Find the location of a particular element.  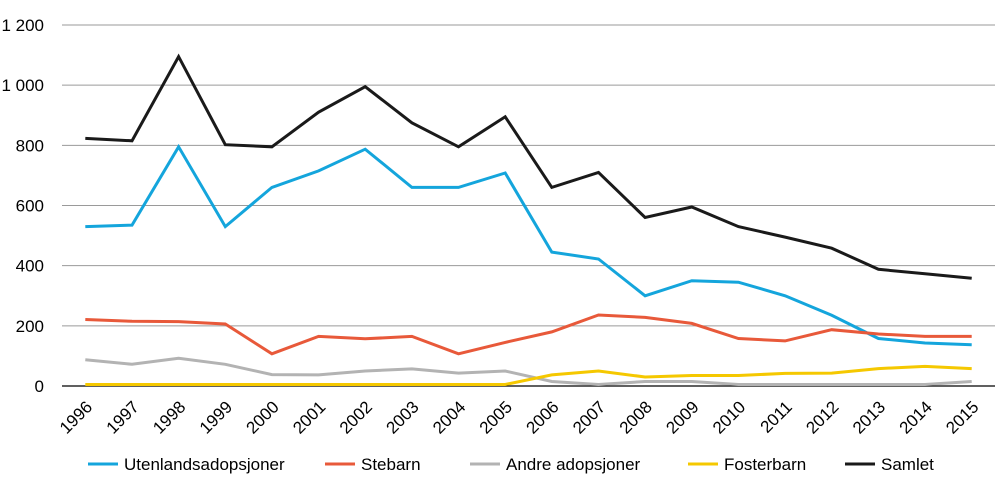

y-tick-label: 400 is located at coordinates (30, 266).